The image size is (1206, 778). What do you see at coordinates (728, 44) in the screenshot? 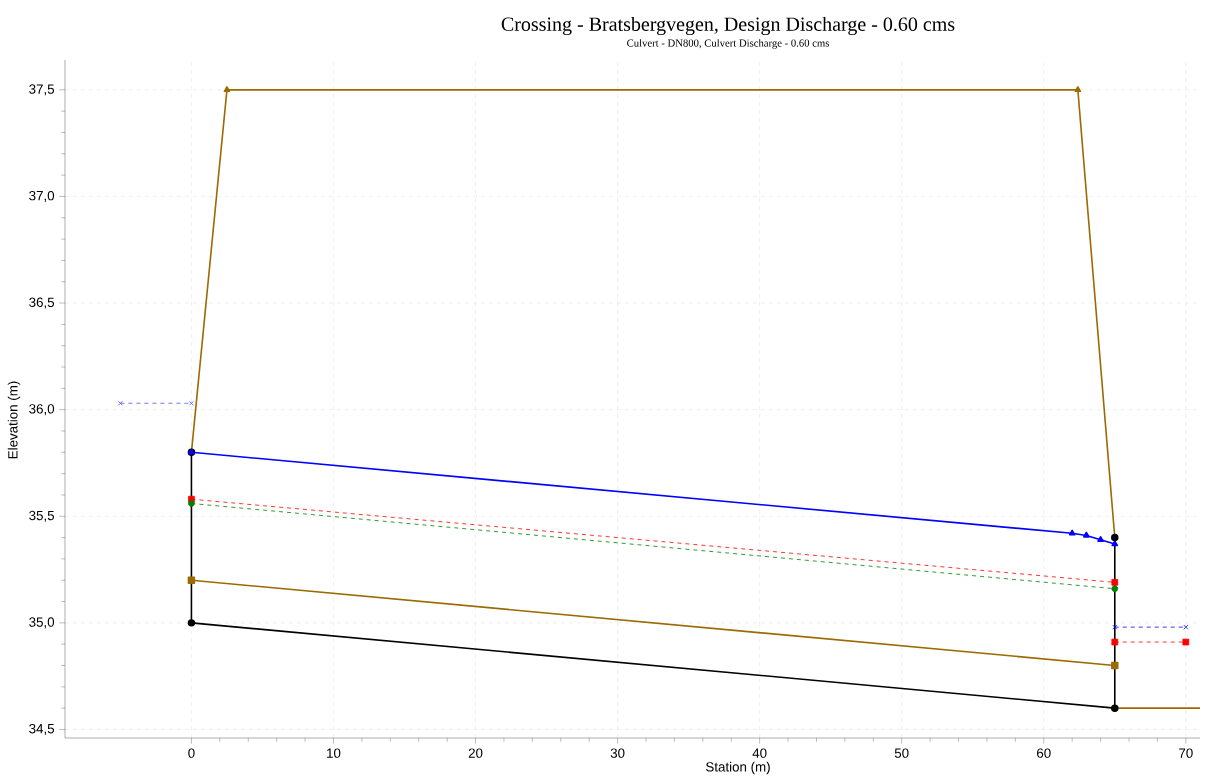
I see `chart-subtitle: Culvert - DN800, Culvert Discharge - 0.60 cms` at bounding box center [728, 44].